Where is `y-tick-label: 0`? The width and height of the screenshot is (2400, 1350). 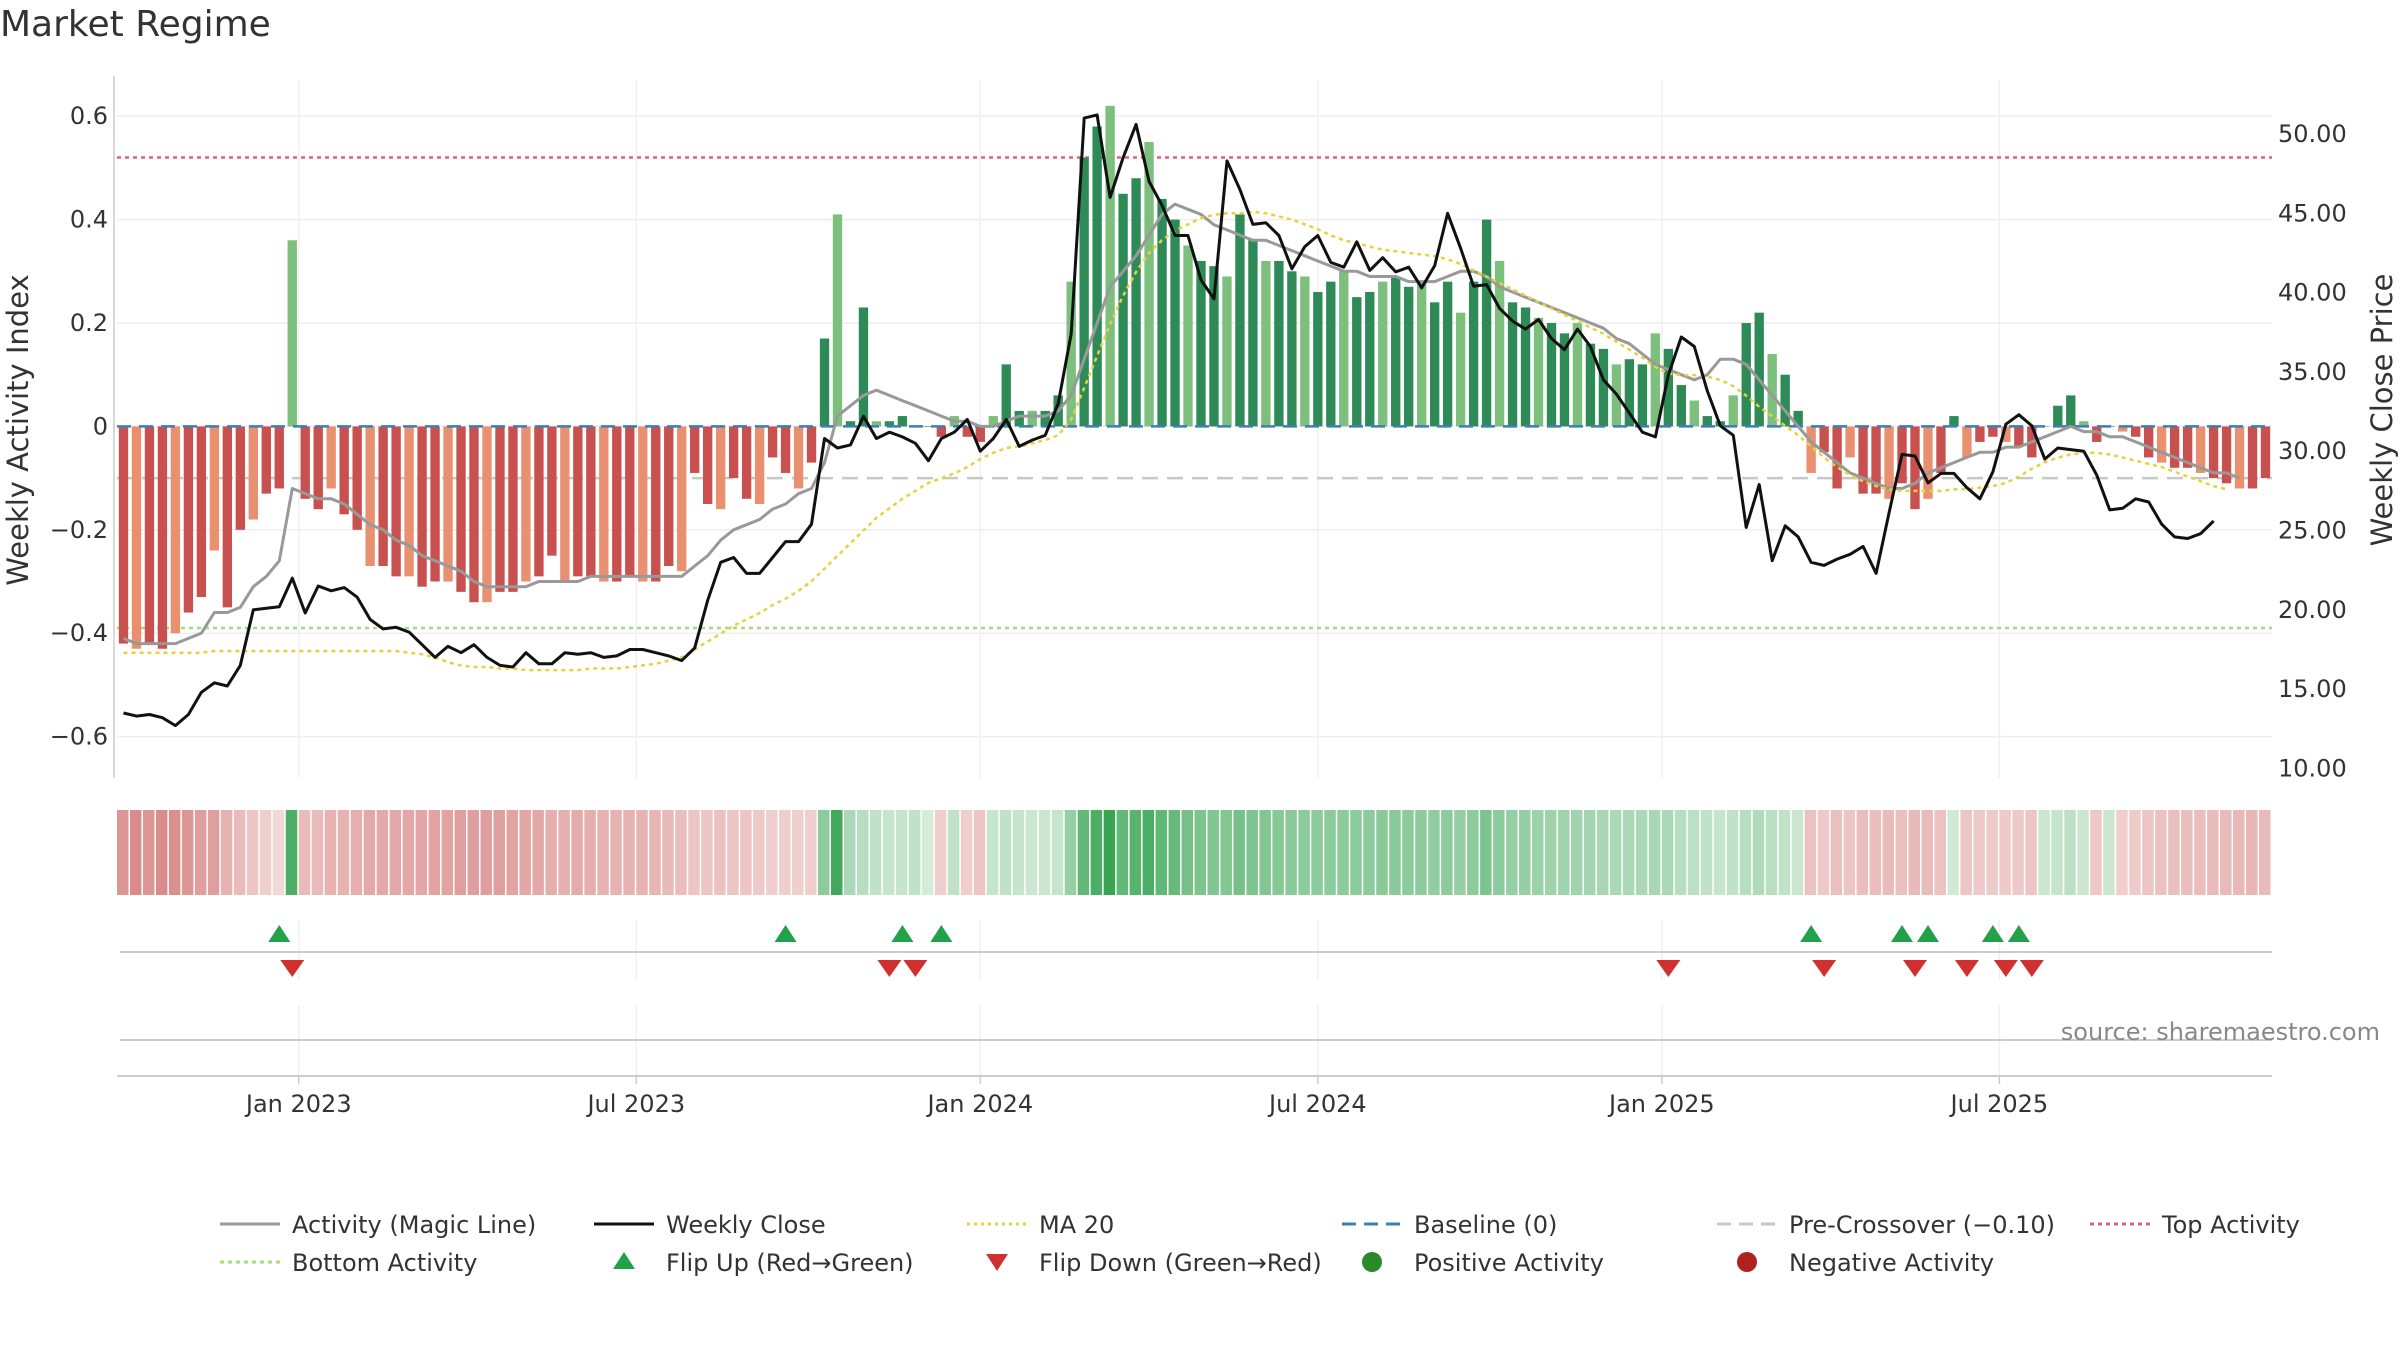
y-tick-label: 0 is located at coordinates (100, 426).